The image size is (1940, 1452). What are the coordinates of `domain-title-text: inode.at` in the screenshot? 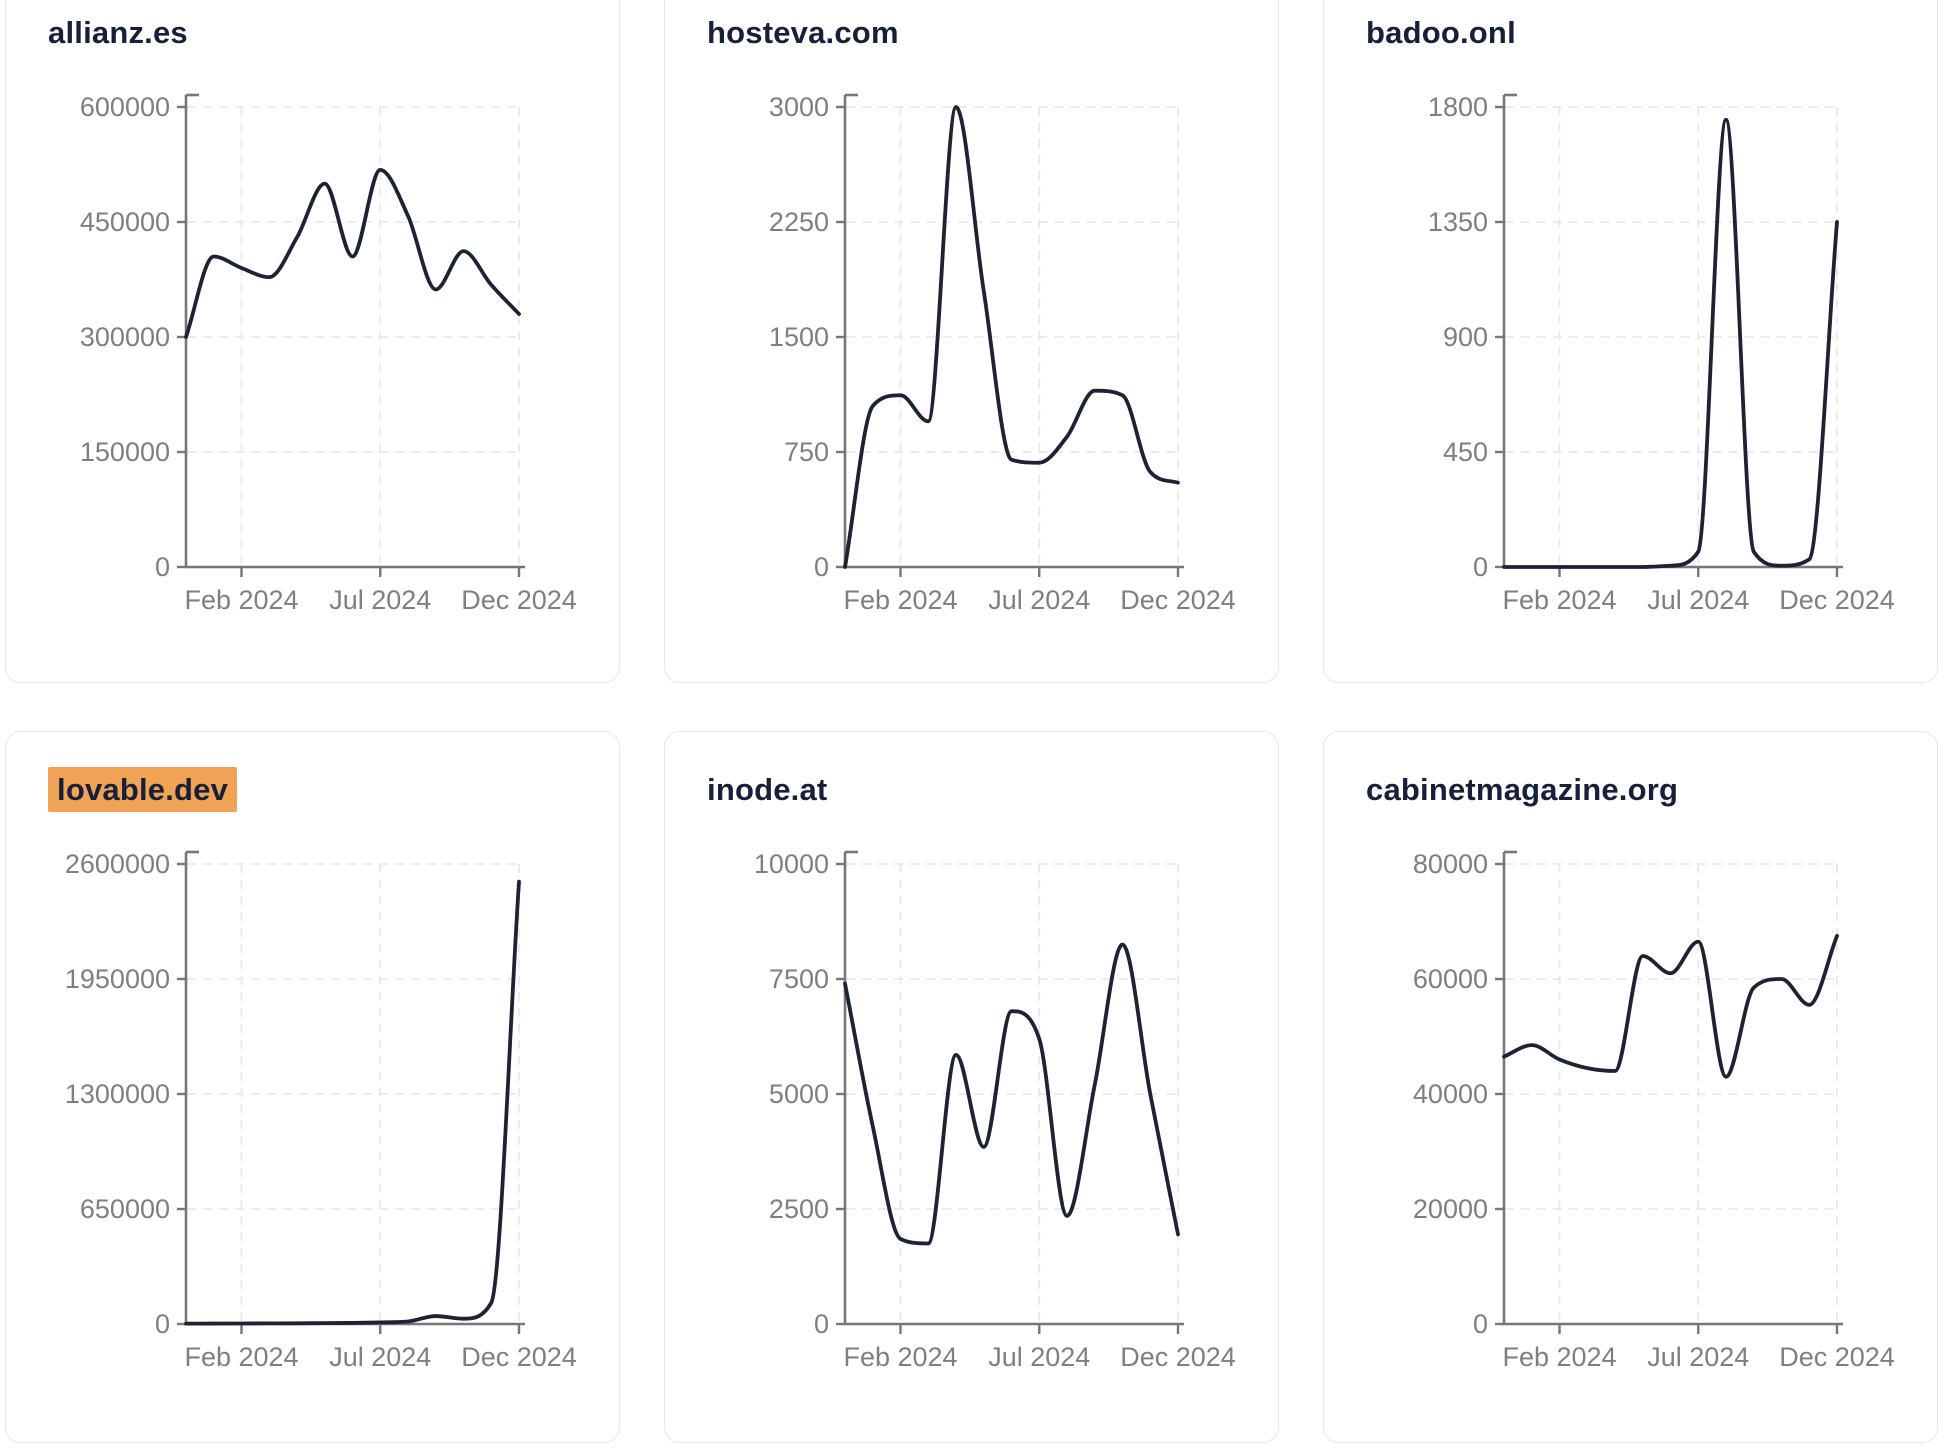 It's located at (767, 789).